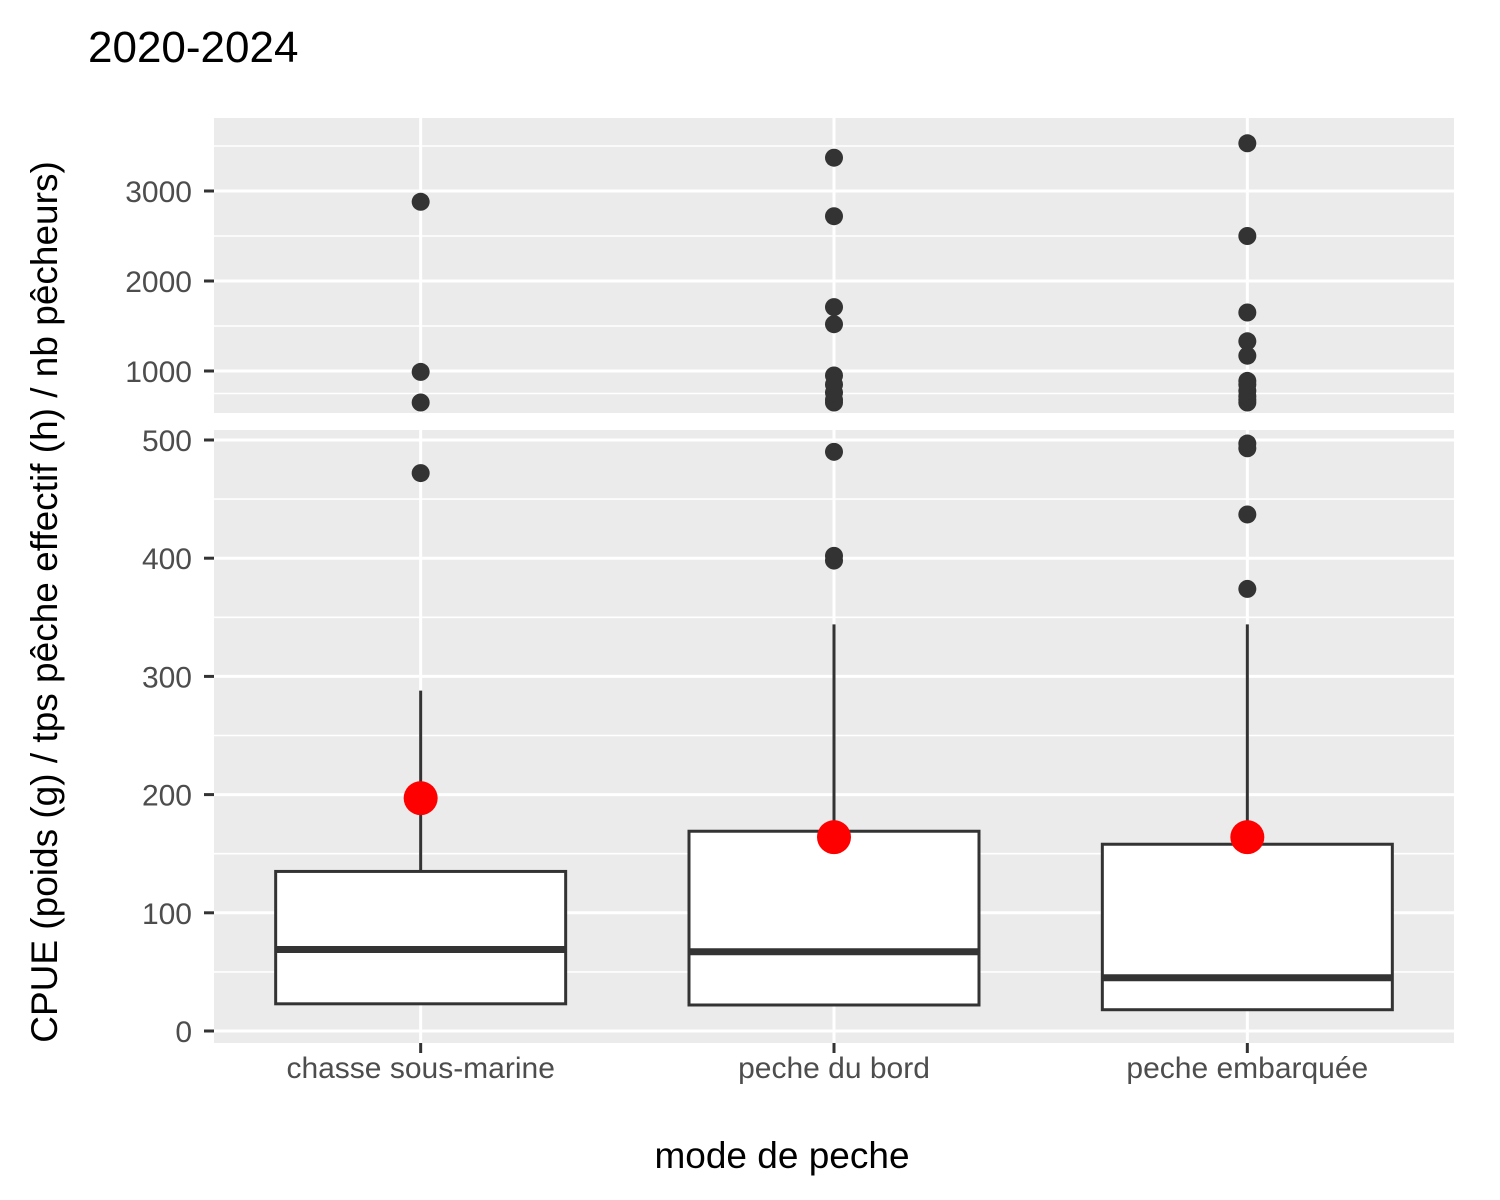 This screenshot has height=1200, width=1500. Describe the element at coordinates (167, 559) in the screenshot. I see `y-tick-label: 400` at that location.